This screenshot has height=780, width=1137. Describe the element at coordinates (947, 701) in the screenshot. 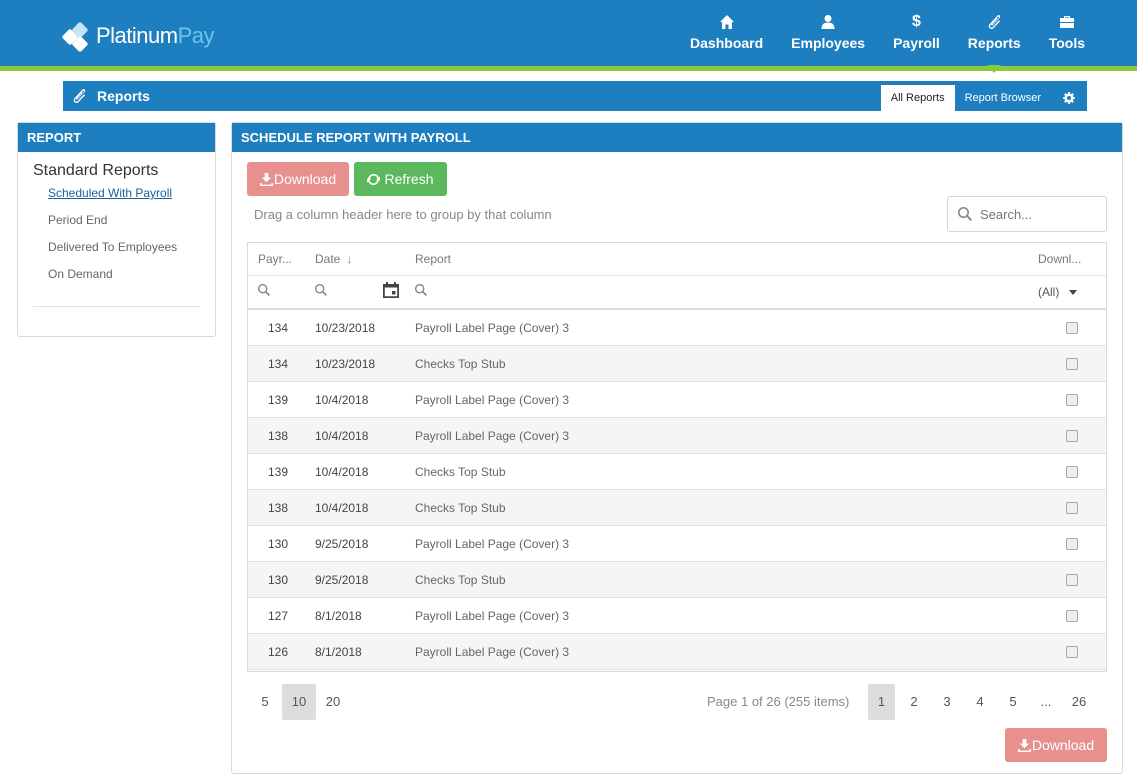

I see `page-button: 3` at that location.